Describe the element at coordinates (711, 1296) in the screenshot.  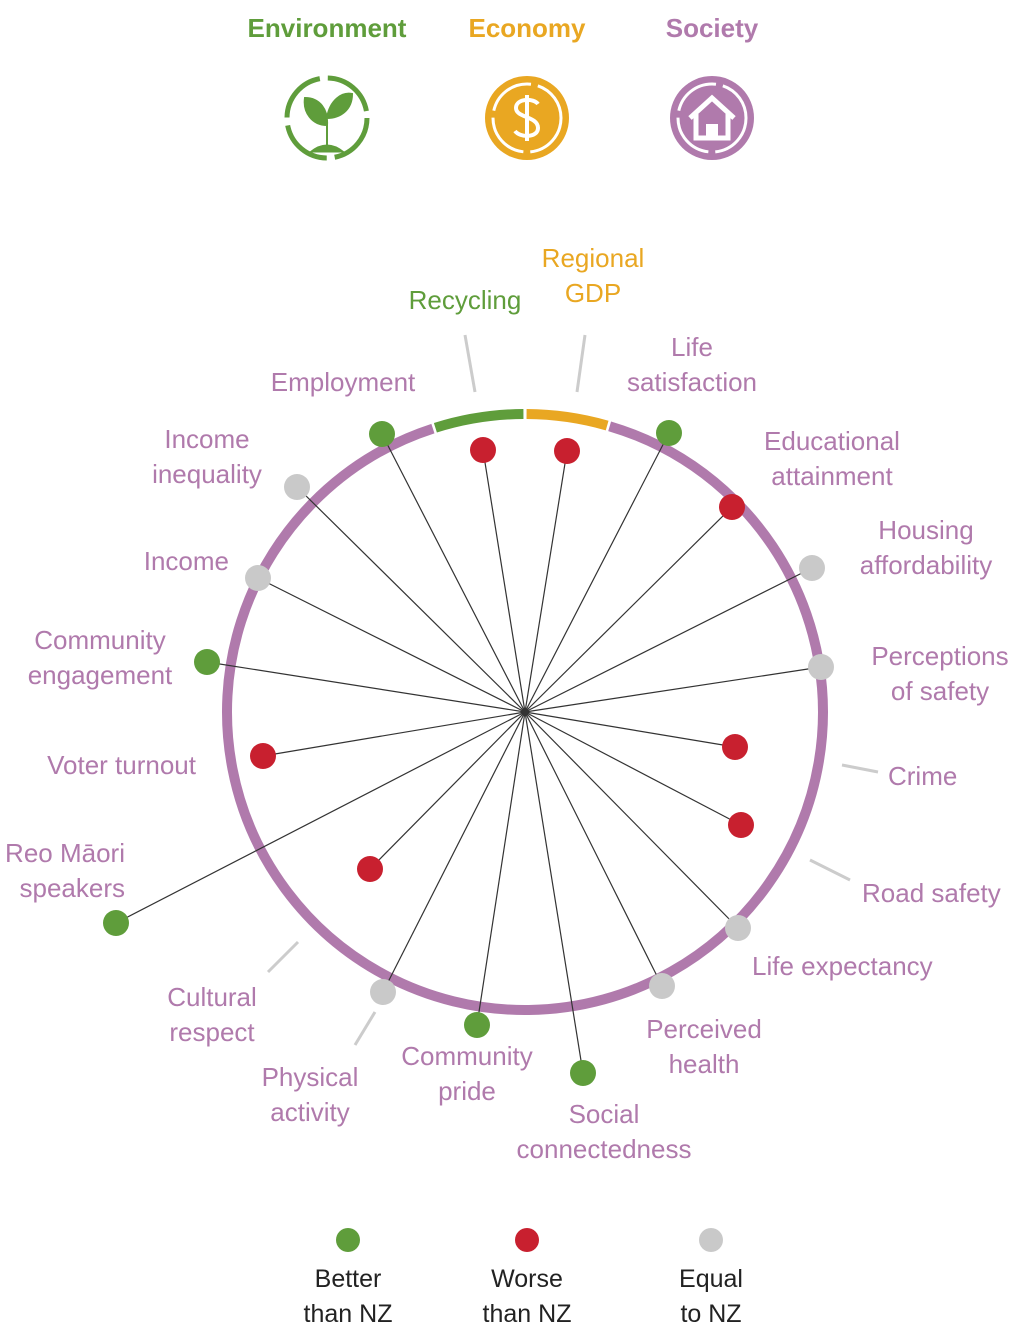
I see `label: Equal to NZ` at that location.